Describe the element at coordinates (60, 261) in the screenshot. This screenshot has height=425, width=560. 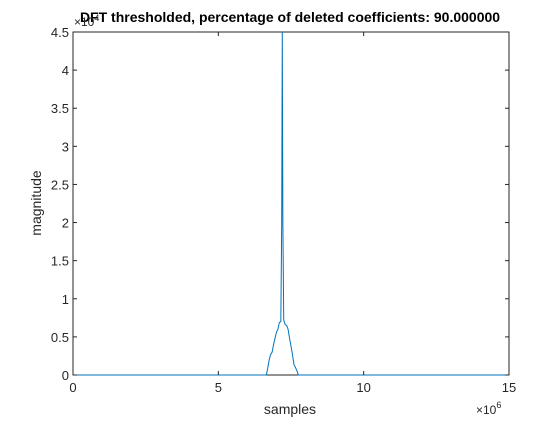
I see `y-tick-label: 1.5` at that location.